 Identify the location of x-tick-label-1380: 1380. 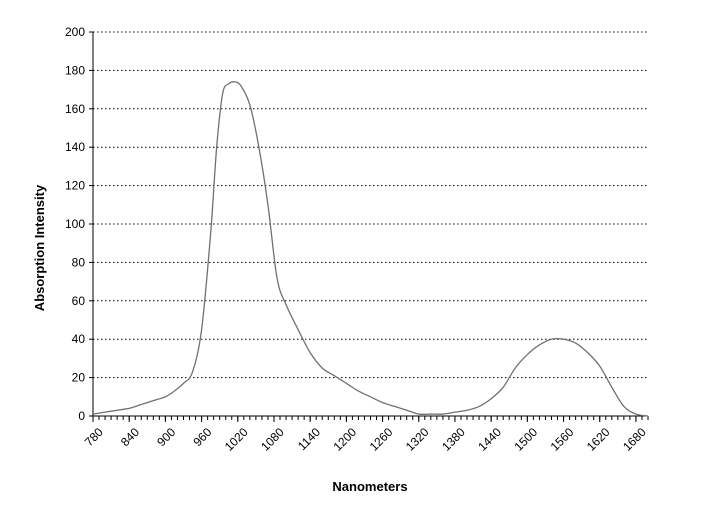
(453, 439).